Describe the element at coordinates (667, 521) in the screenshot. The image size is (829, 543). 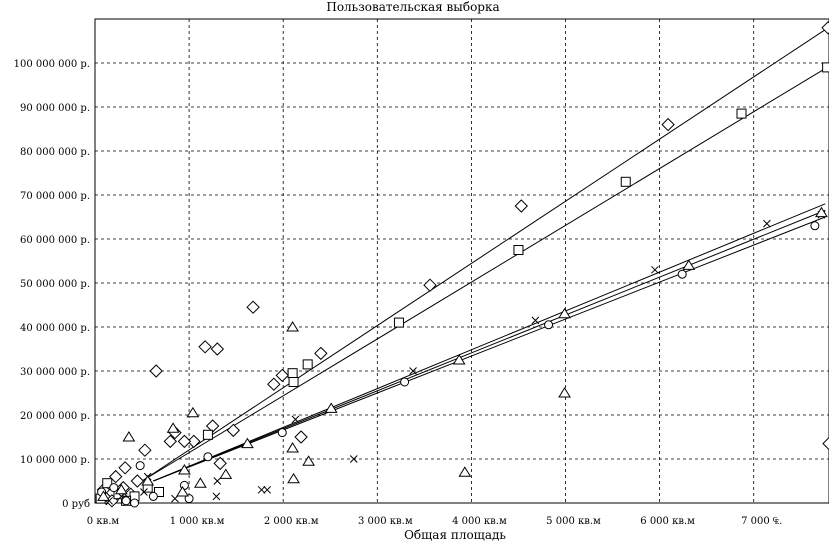
I see `x-tick-label: 6 000 кв.м` at that location.